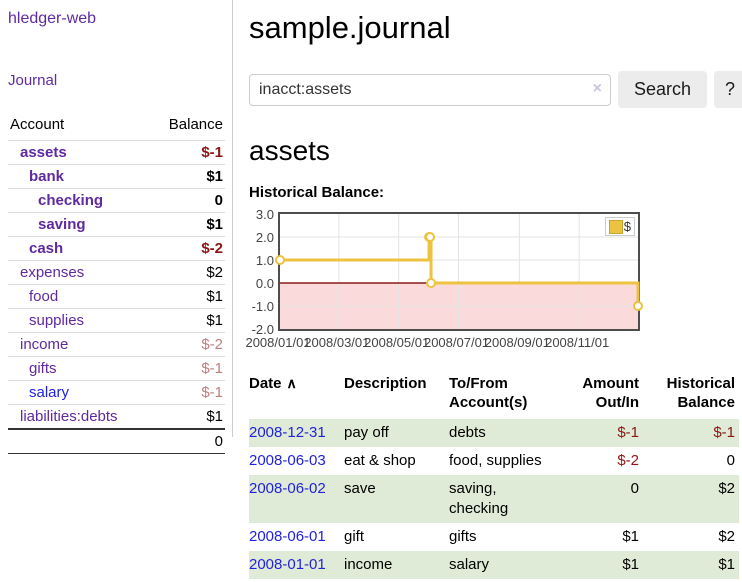 Image resolution: width=742 pixels, height=582 pixels. What do you see at coordinates (116, 176) in the screenshot?
I see `account-row: bank $1` at bounding box center [116, 176].